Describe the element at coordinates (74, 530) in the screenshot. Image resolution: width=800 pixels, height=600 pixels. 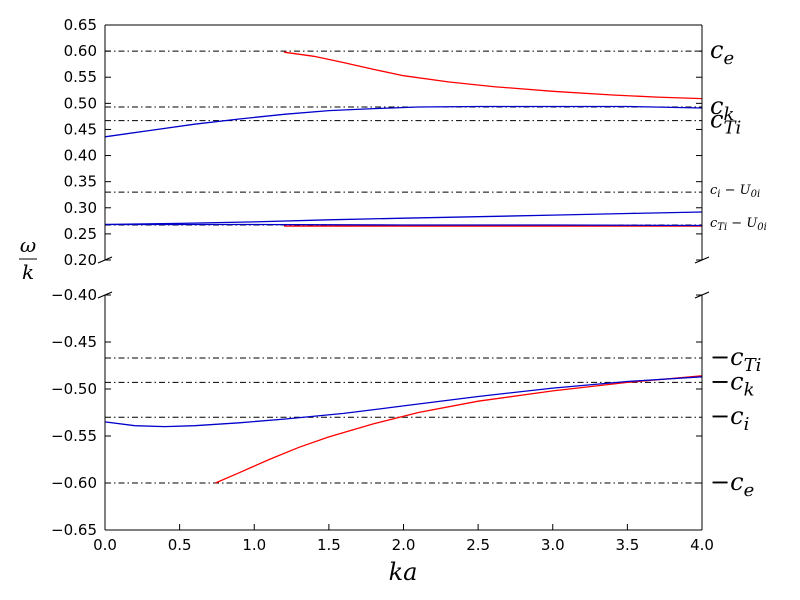
I see `y-tick-label: −0.65` at that location.